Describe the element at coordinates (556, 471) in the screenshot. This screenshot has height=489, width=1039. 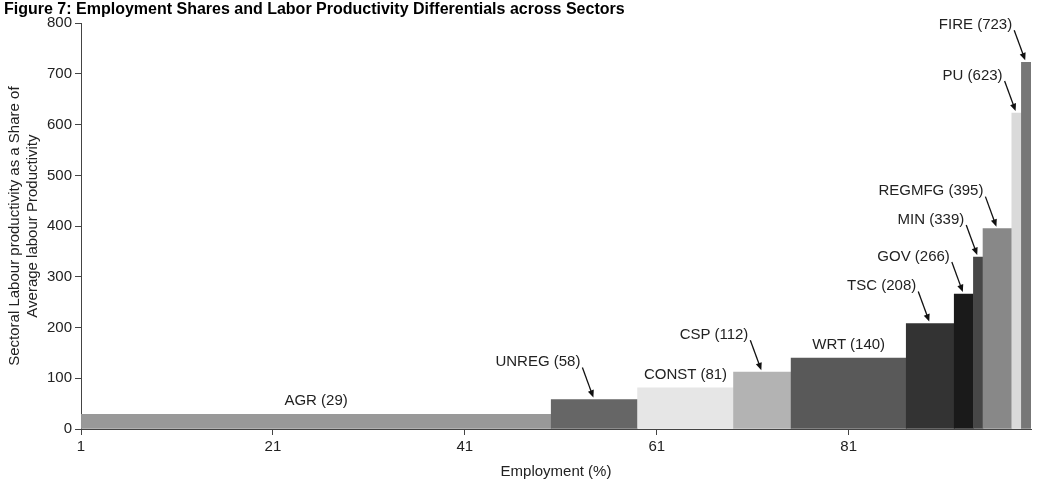
I see `x-axis-title: Employment (%)` at that location.